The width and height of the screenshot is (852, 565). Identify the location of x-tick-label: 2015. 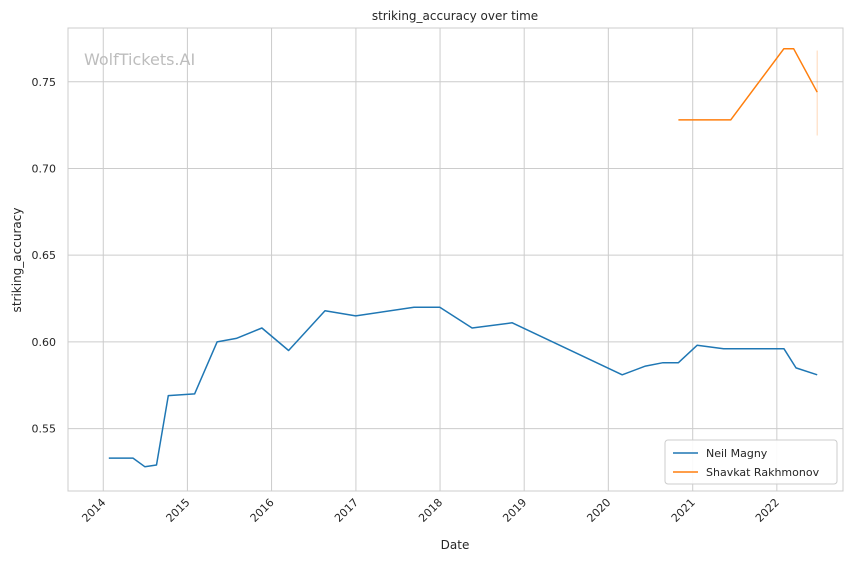
(178, 510).